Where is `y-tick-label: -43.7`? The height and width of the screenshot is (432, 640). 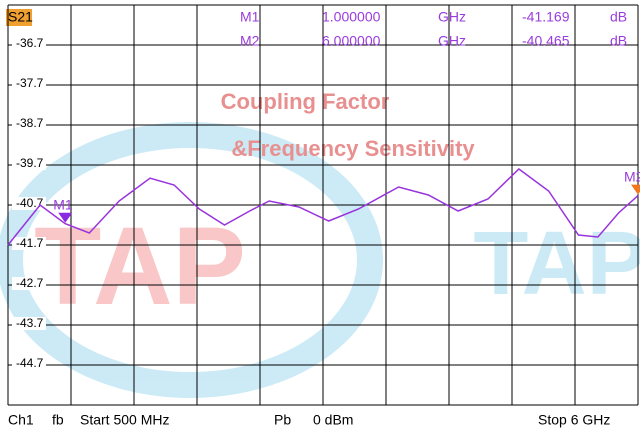
y-tick-label: -43.7 is located at coordinates (30, 323).